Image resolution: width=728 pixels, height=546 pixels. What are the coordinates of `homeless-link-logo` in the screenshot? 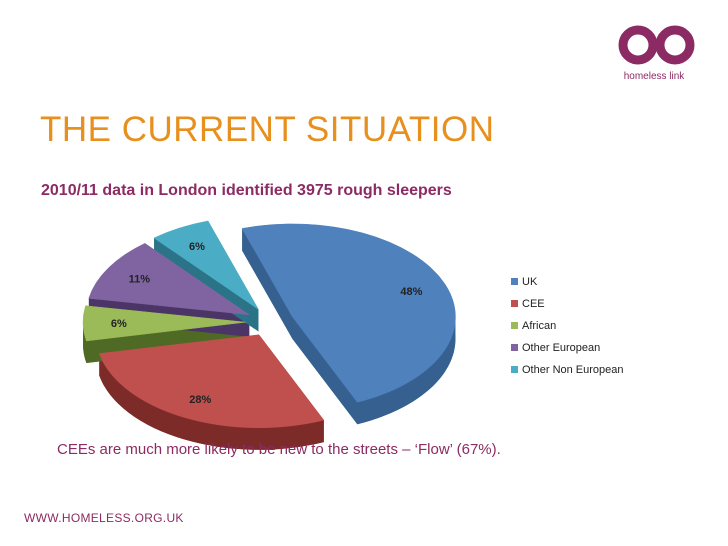 It's located at (656, 45).